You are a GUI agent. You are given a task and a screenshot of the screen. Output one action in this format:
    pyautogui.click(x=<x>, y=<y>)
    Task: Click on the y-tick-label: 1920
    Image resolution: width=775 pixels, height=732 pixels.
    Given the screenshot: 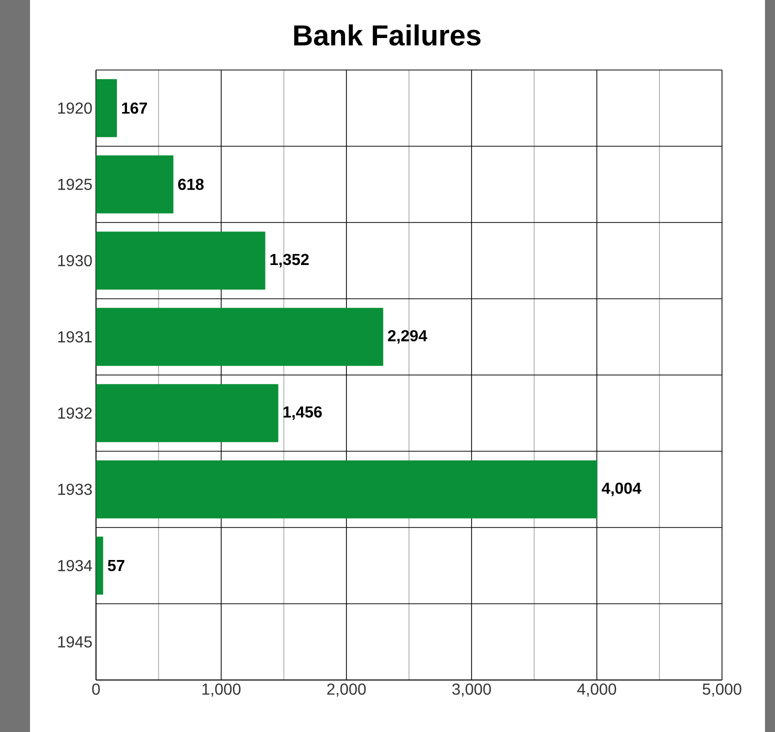 What is the action you would take?
    pyautogui.click(x=75, y=108)
    